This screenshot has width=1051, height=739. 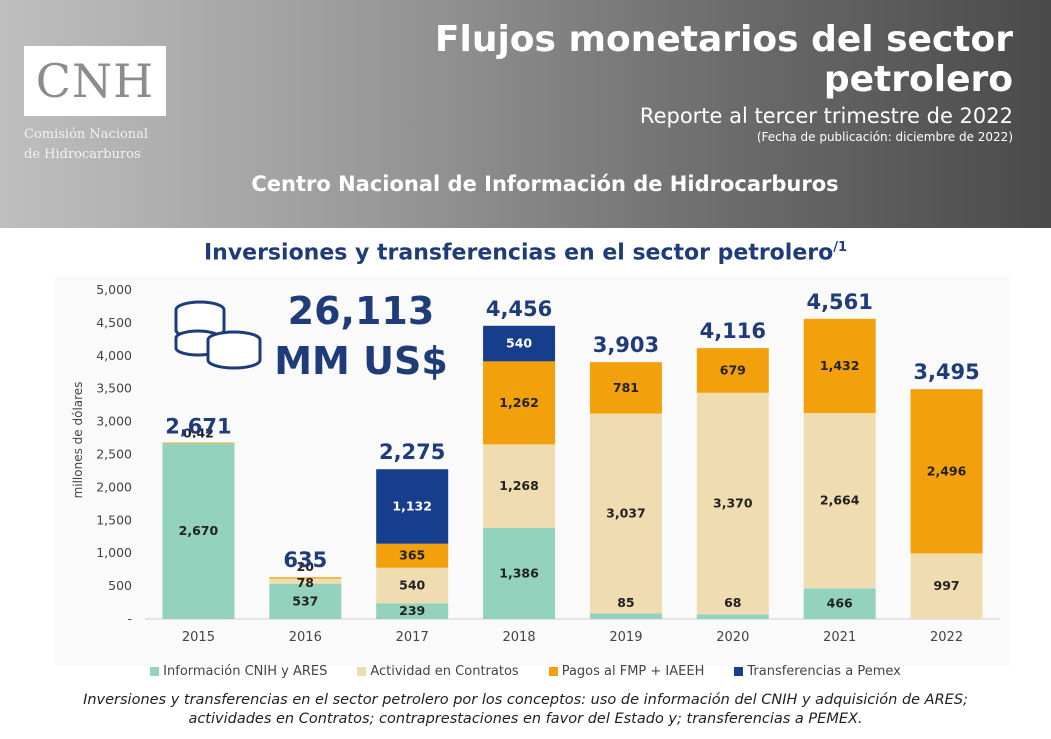 What do you see at coordinates (120, 585) in the screenshot?
I see `y-tick-label: 500` at bounding box center [120, 585].